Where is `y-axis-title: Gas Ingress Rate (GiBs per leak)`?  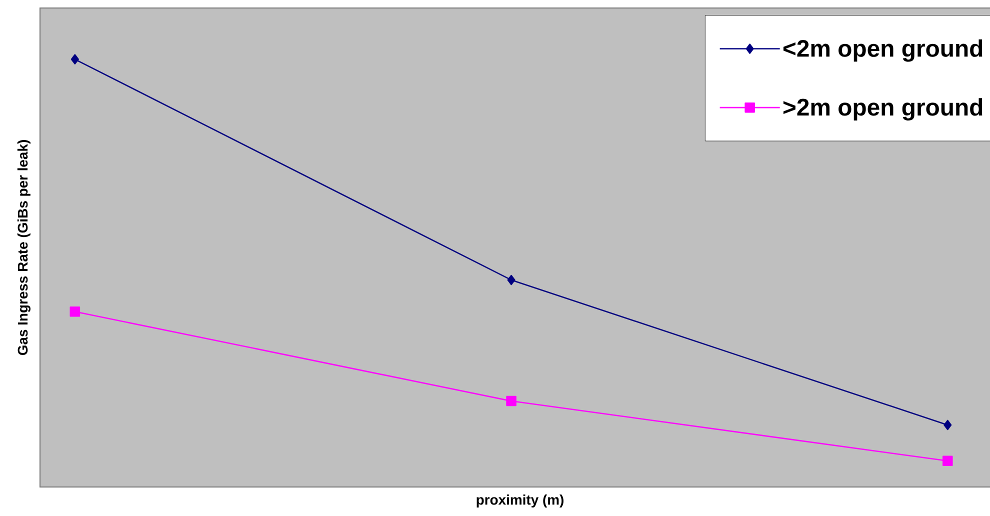 y-axis-title: Gas Ingress Rate (GiBs per leak) is located at coordinates (23, 248).